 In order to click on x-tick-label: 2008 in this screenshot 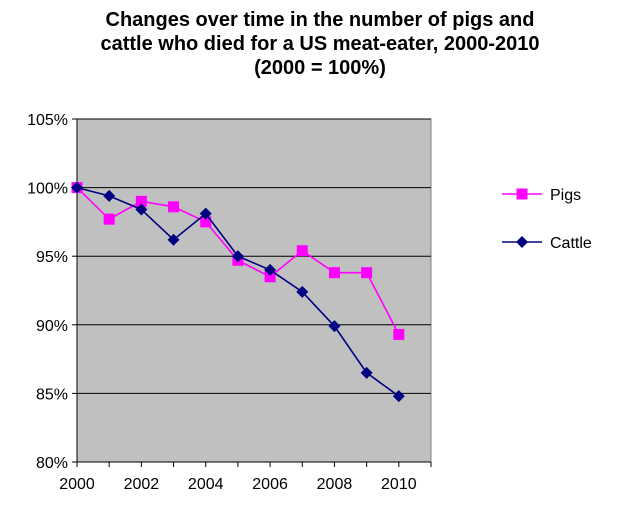, I will do `click(335, 484)`.